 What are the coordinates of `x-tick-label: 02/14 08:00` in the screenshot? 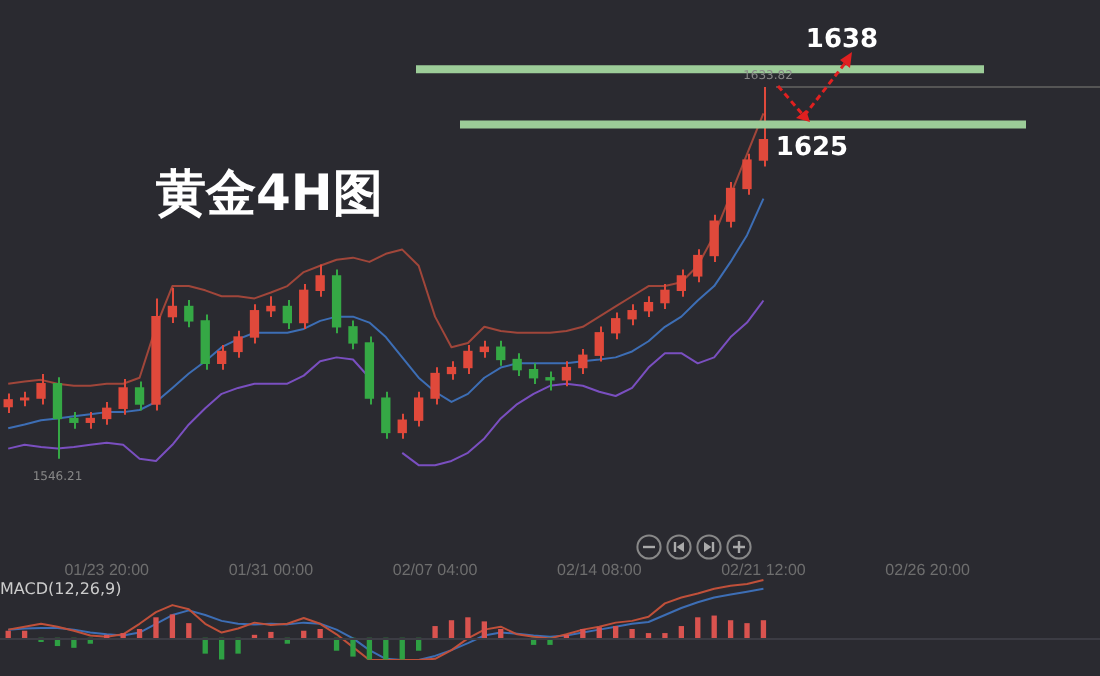 It's located at (599, 569).